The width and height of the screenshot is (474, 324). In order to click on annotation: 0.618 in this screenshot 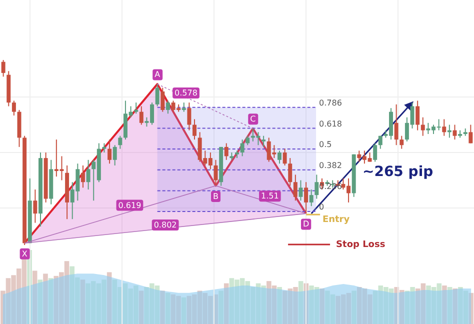, I will do `click(330, 123)`.